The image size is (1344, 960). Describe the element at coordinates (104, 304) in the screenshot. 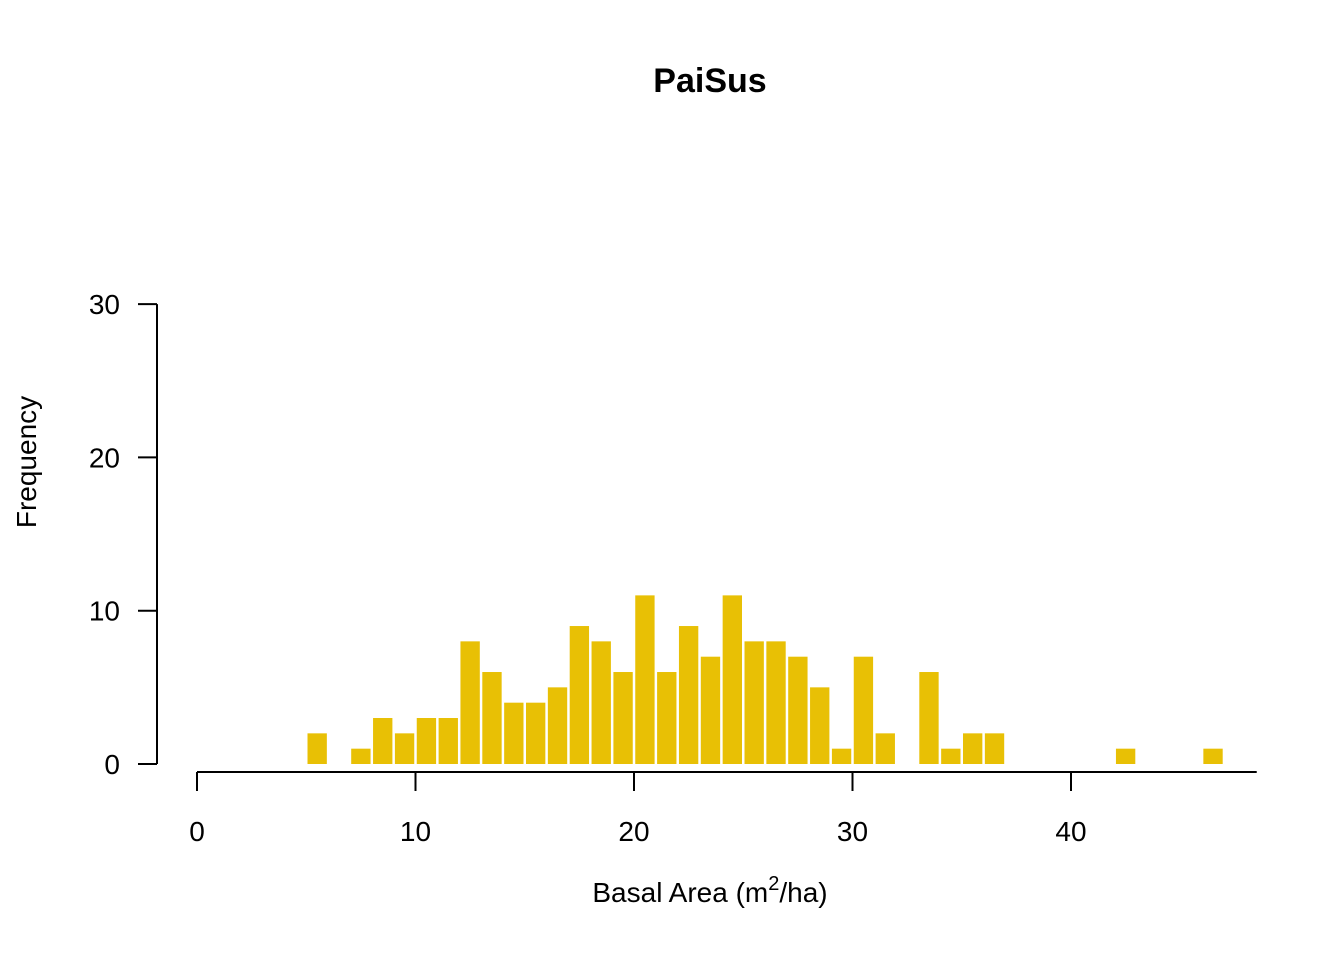

I see `y-tick-label: 30` at that location.